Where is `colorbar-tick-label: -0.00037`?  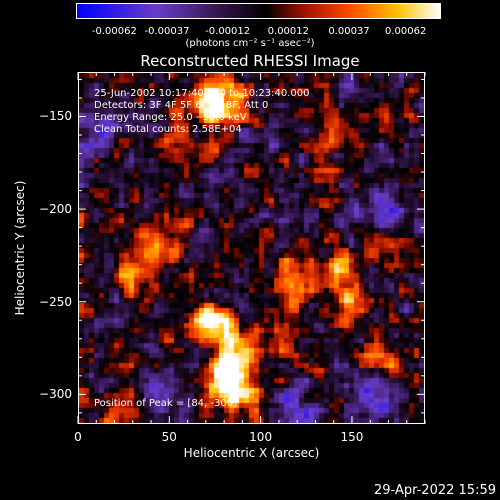
colorbar-tick-label: -0.00037 is located at coordinates (167, 31).